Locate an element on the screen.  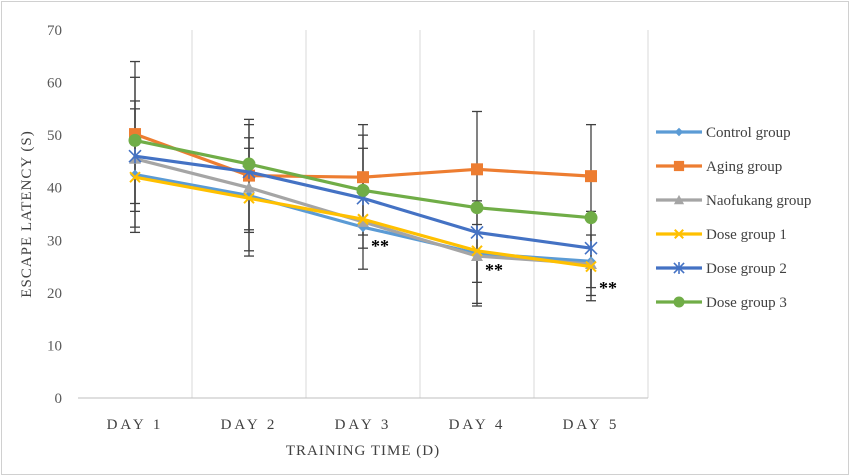
legend-label: Aging group is located at coordinates (744, 167).